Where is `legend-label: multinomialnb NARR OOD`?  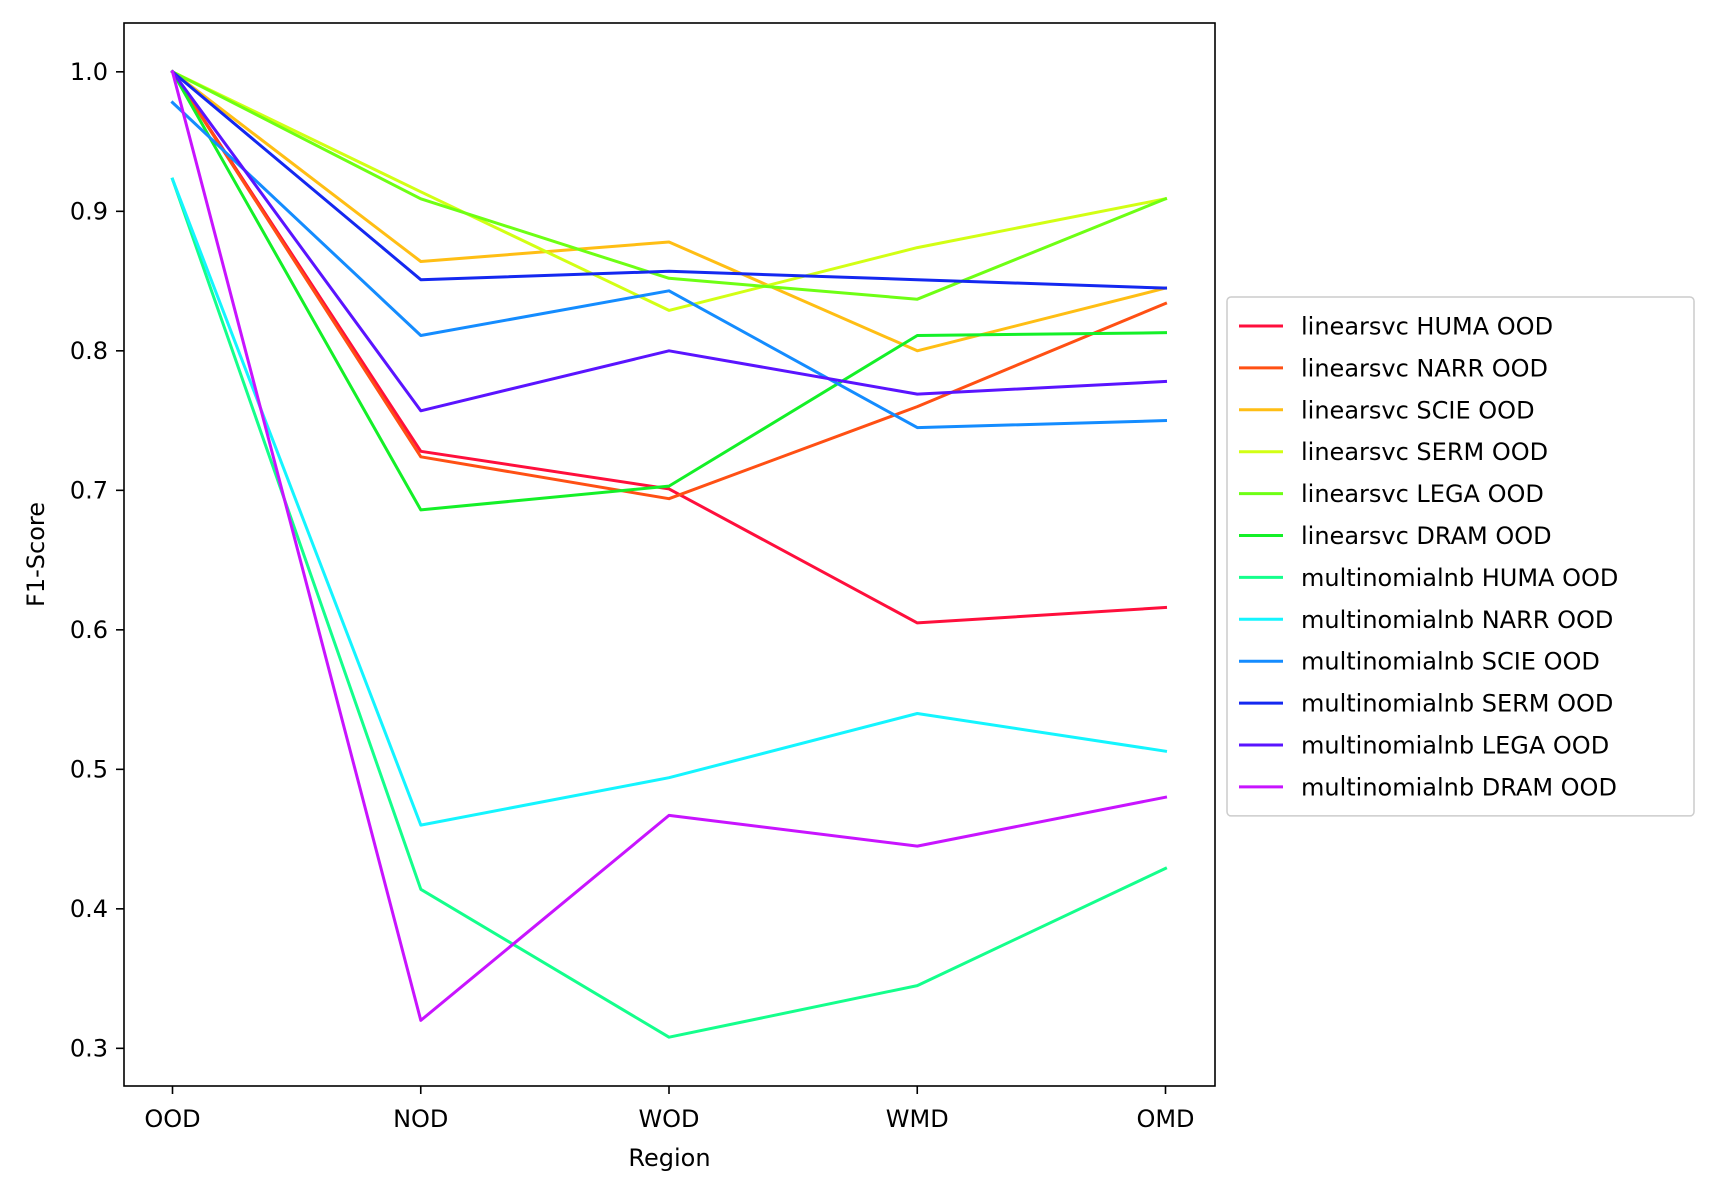
legend-label: multinomialnb NARR OOD is located at coordinates (1457, 620).